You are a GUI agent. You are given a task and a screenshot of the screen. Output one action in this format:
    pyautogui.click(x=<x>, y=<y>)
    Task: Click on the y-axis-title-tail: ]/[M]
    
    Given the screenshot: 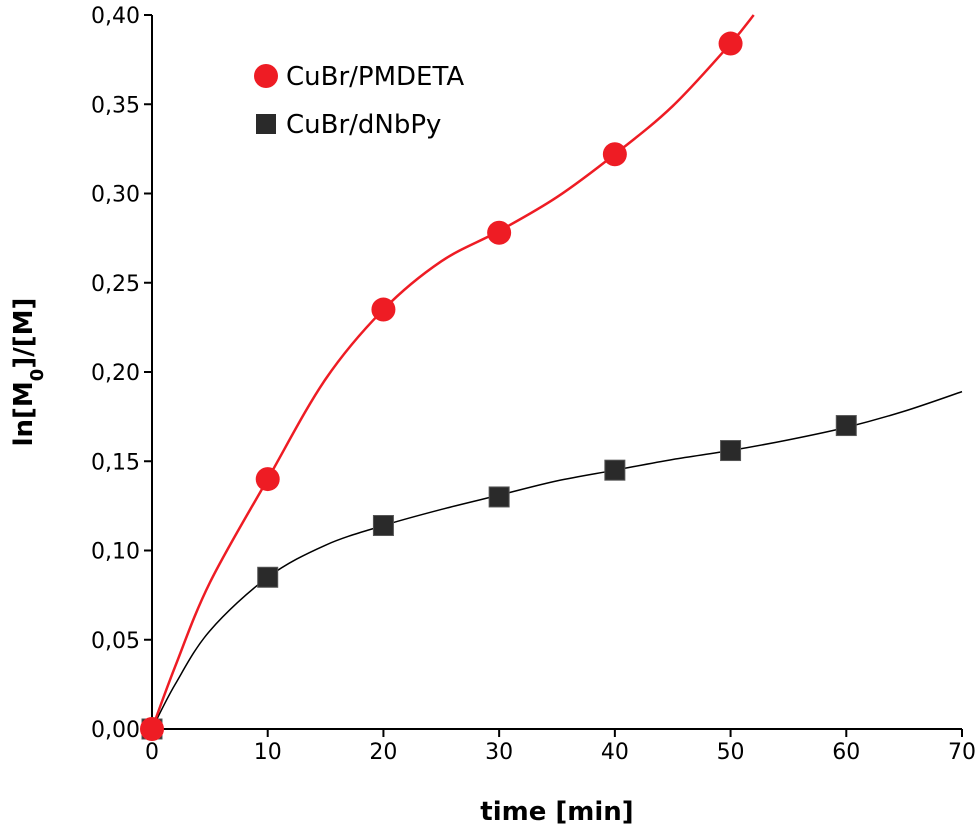 What is the action you would take?
    pyautogui.click(x=24, y=333)
    